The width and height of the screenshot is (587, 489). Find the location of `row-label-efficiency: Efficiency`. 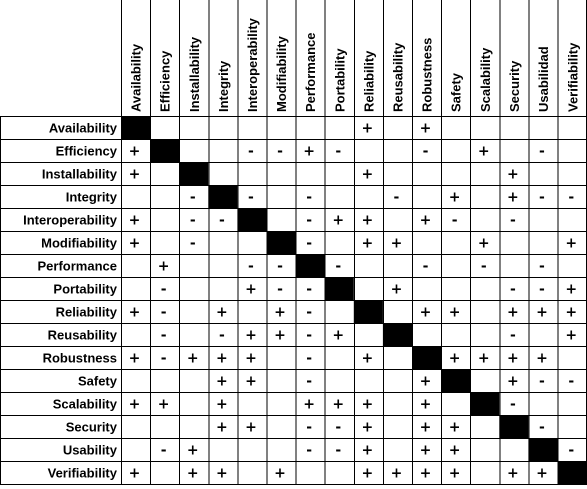

row-label-efficiency: Efficiency is located at coordinates (87, 151).